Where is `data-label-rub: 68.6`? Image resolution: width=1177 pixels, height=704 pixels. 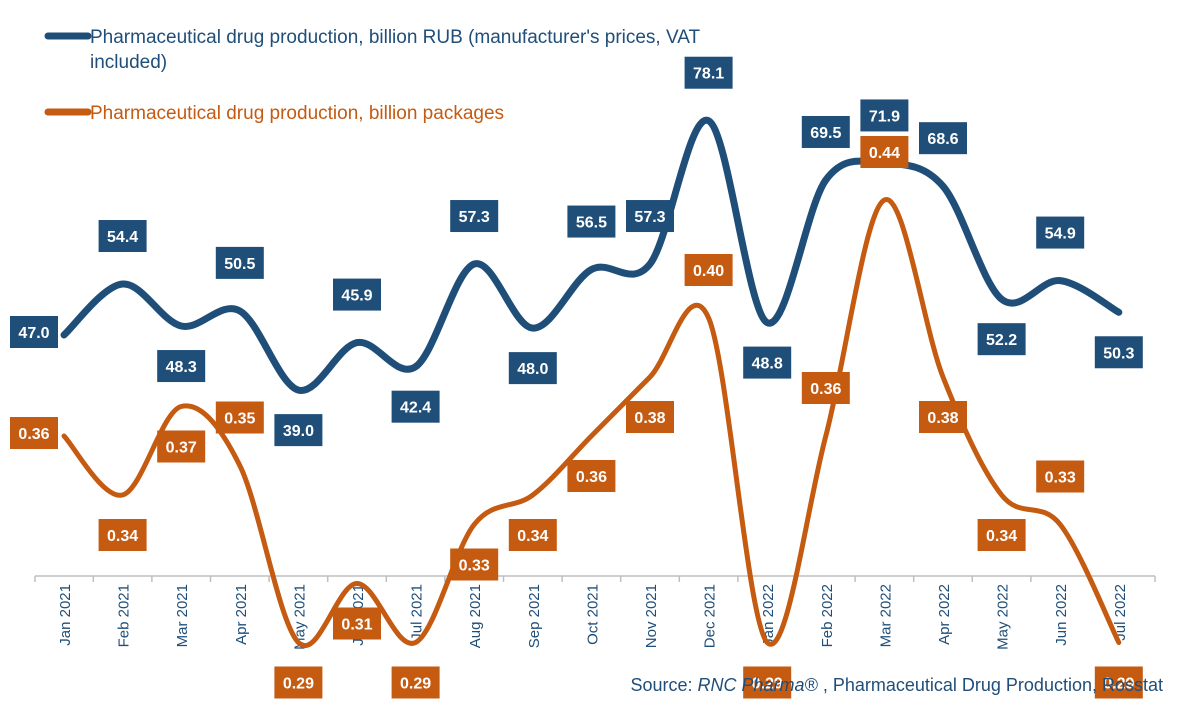
data-label-rub: 68.6 is located at coordinates (942, 139).